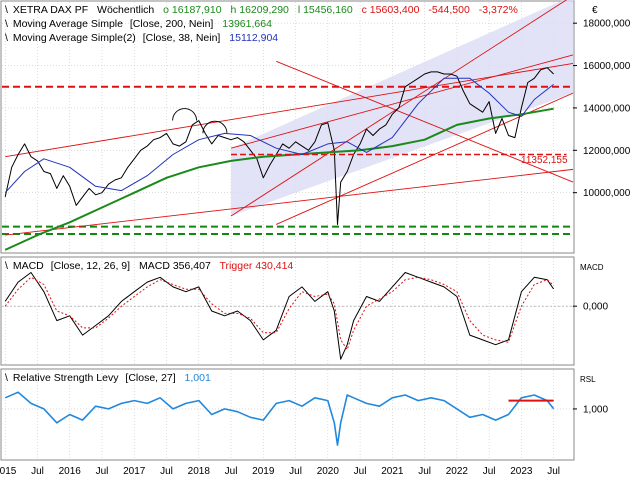  Describe the element at coordinates (607, 151) in the screenshot. I see `y-tick-label: 12000,000` at that location.